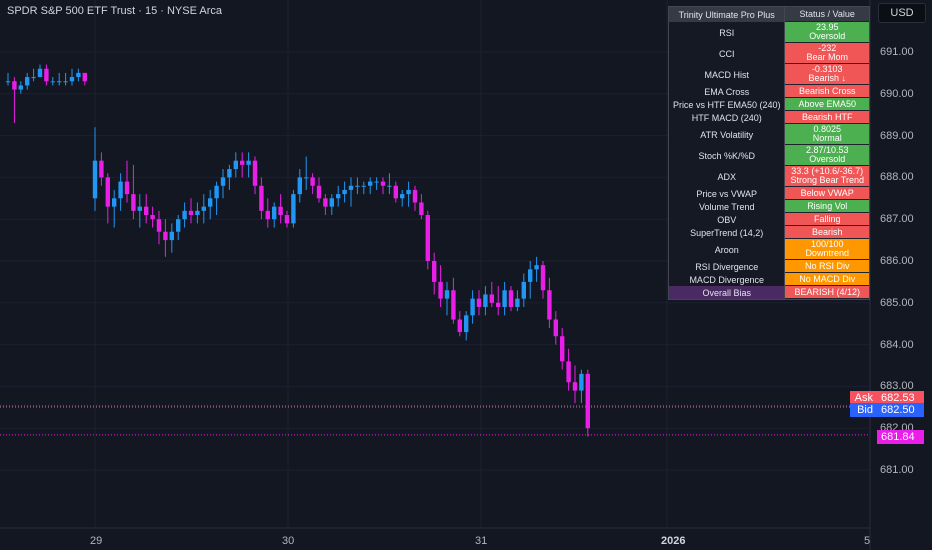 This screenshot has width=932, height=550. Describe the element at coordinates (827, 244) in the screenshot. I see `indicator-value: 100/100` at that location.